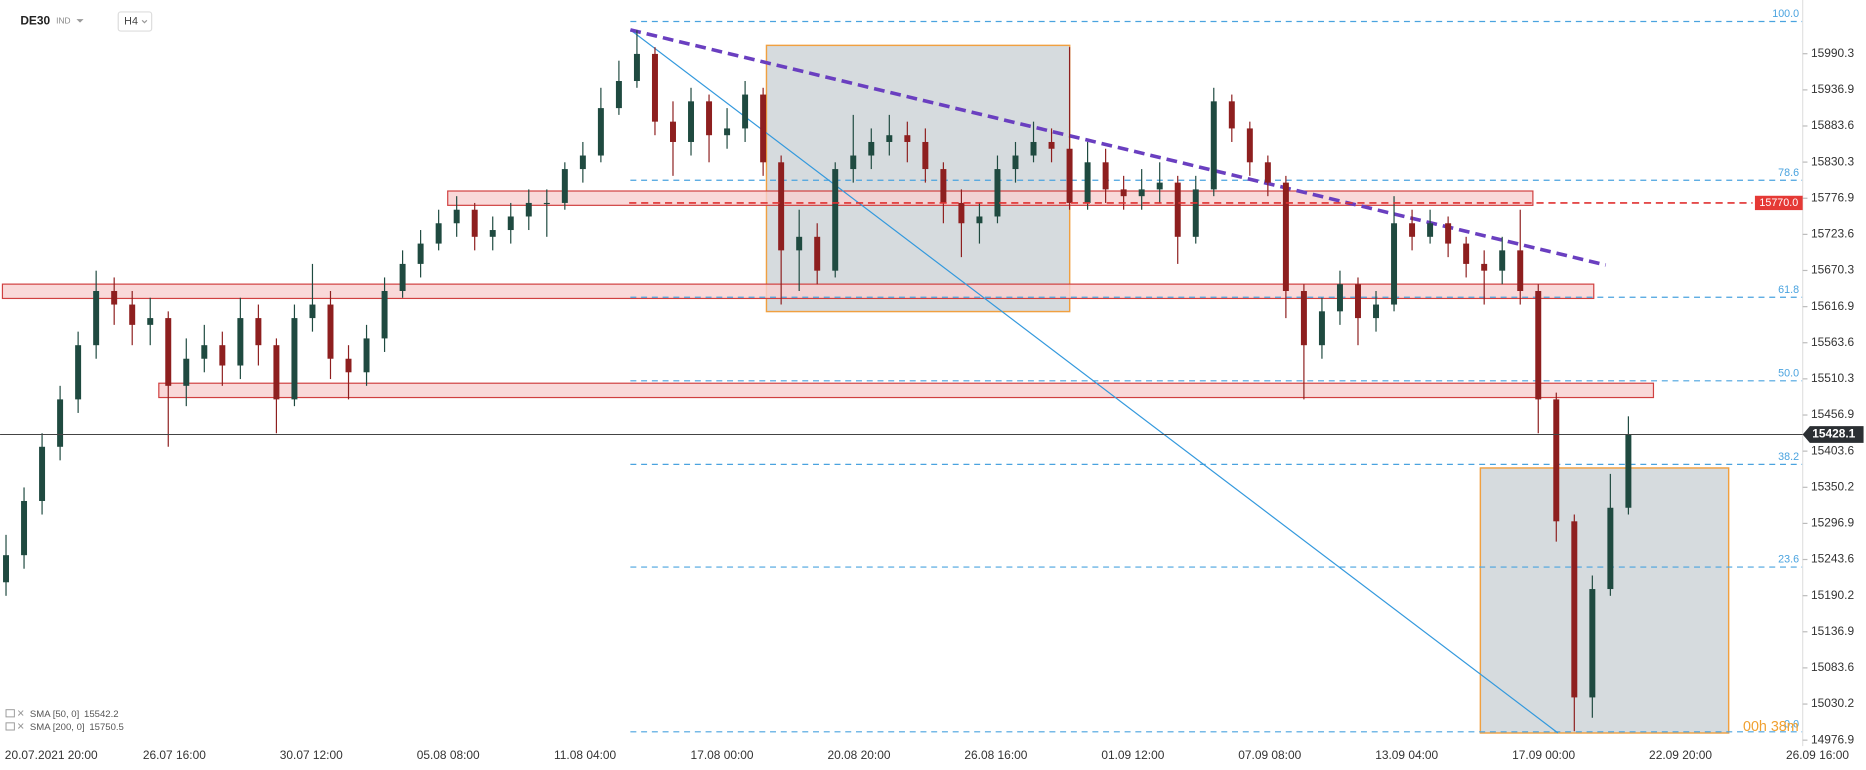  What do you see at coordinates (1832, 667) in the screenshot?
I see `y-tick-label: 15083.6` at bounding box center [1832, 667].